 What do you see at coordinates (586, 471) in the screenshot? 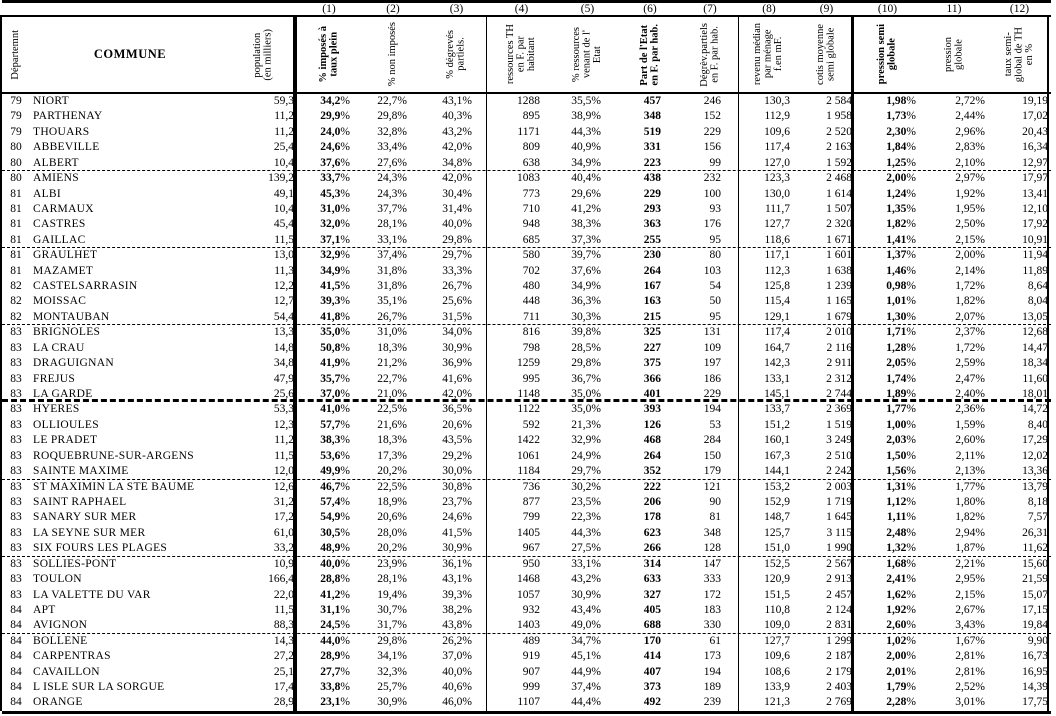
I see `cell-col5: 29,7%` at bounding box center [586, 471].